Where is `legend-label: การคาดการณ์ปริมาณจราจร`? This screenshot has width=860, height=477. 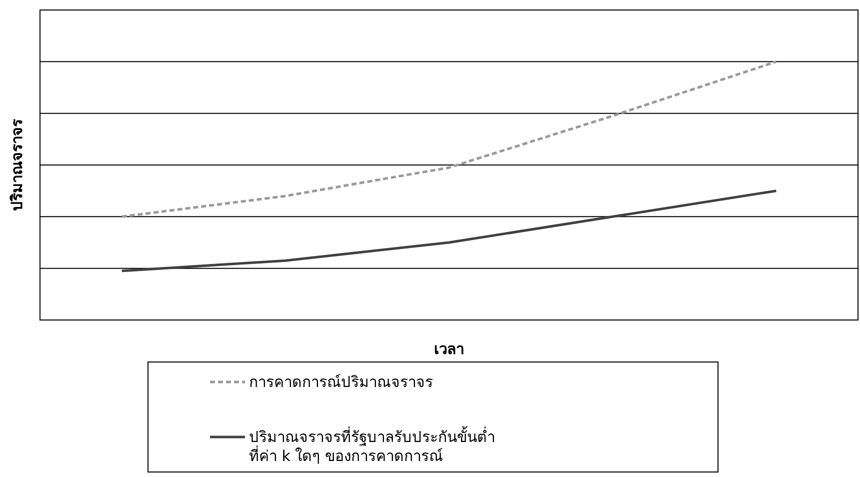
legend-label: การคาดการณ์ปริมาณจราจร is located at coordinates (341, 382).